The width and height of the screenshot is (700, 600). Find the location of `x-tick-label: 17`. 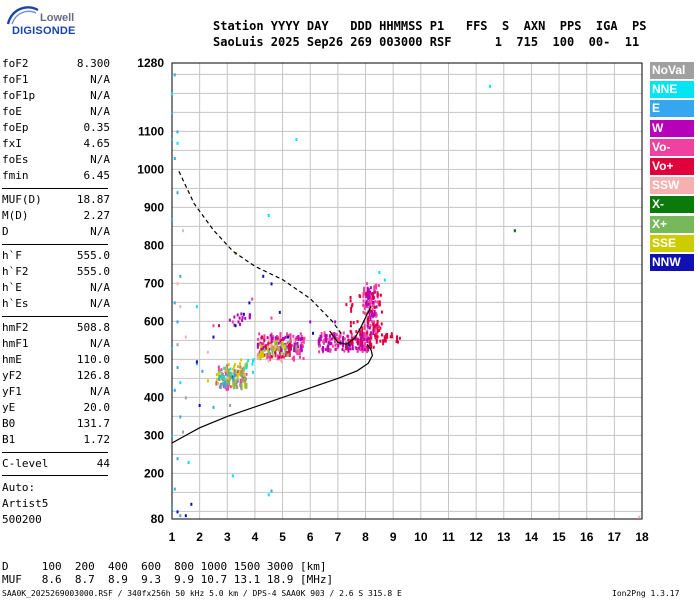

x-tick-label: 17 is located at coordinates (615, 537).